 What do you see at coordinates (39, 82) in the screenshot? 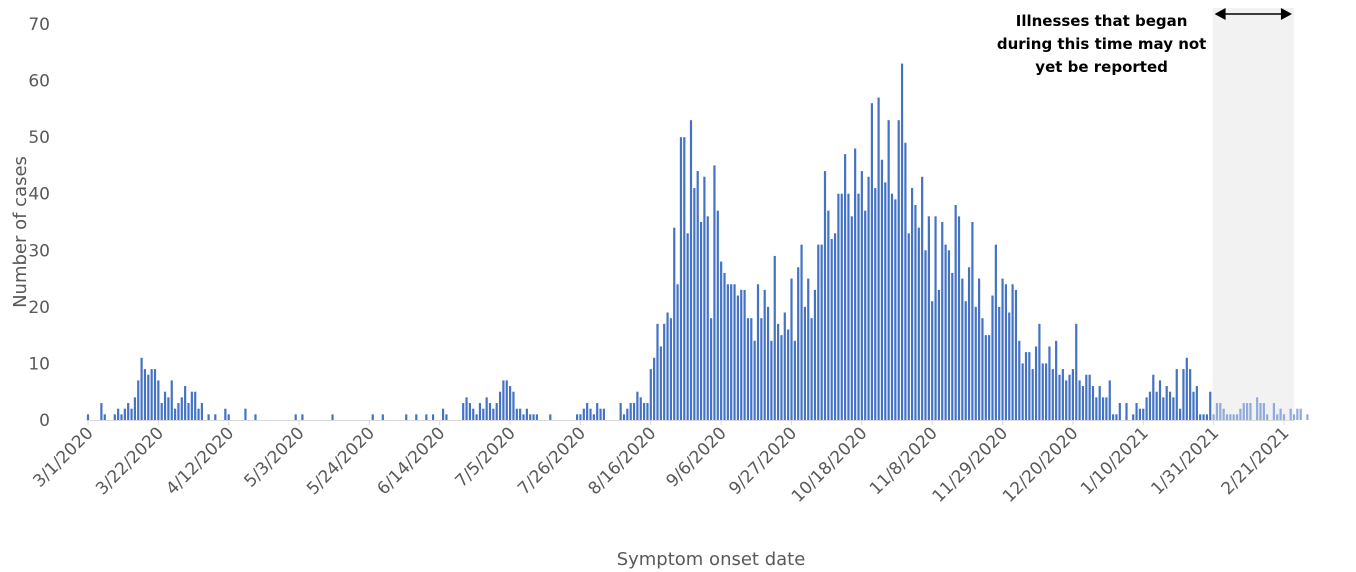
I see `y-tick-label: 60` at bounding box center [39, 82].